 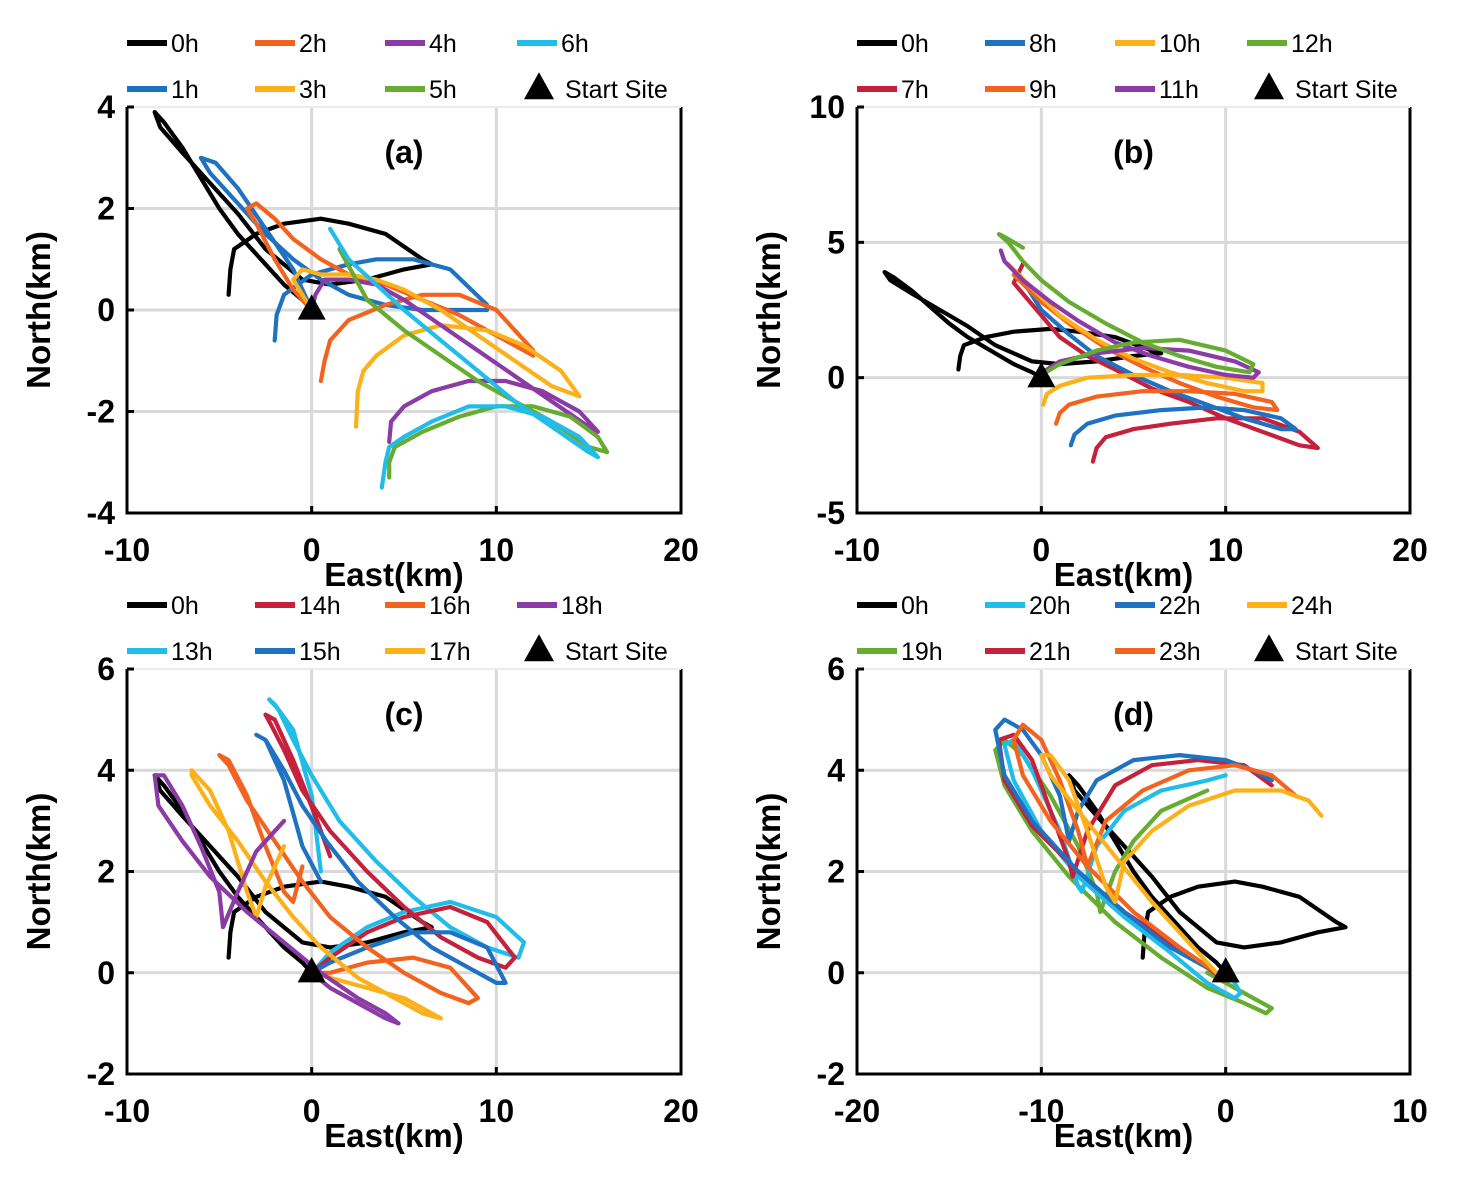 What do you see at coordinates (450, 652) in the screenshot?
I see `legend-label: 17h` at bounding box center [450, 652].